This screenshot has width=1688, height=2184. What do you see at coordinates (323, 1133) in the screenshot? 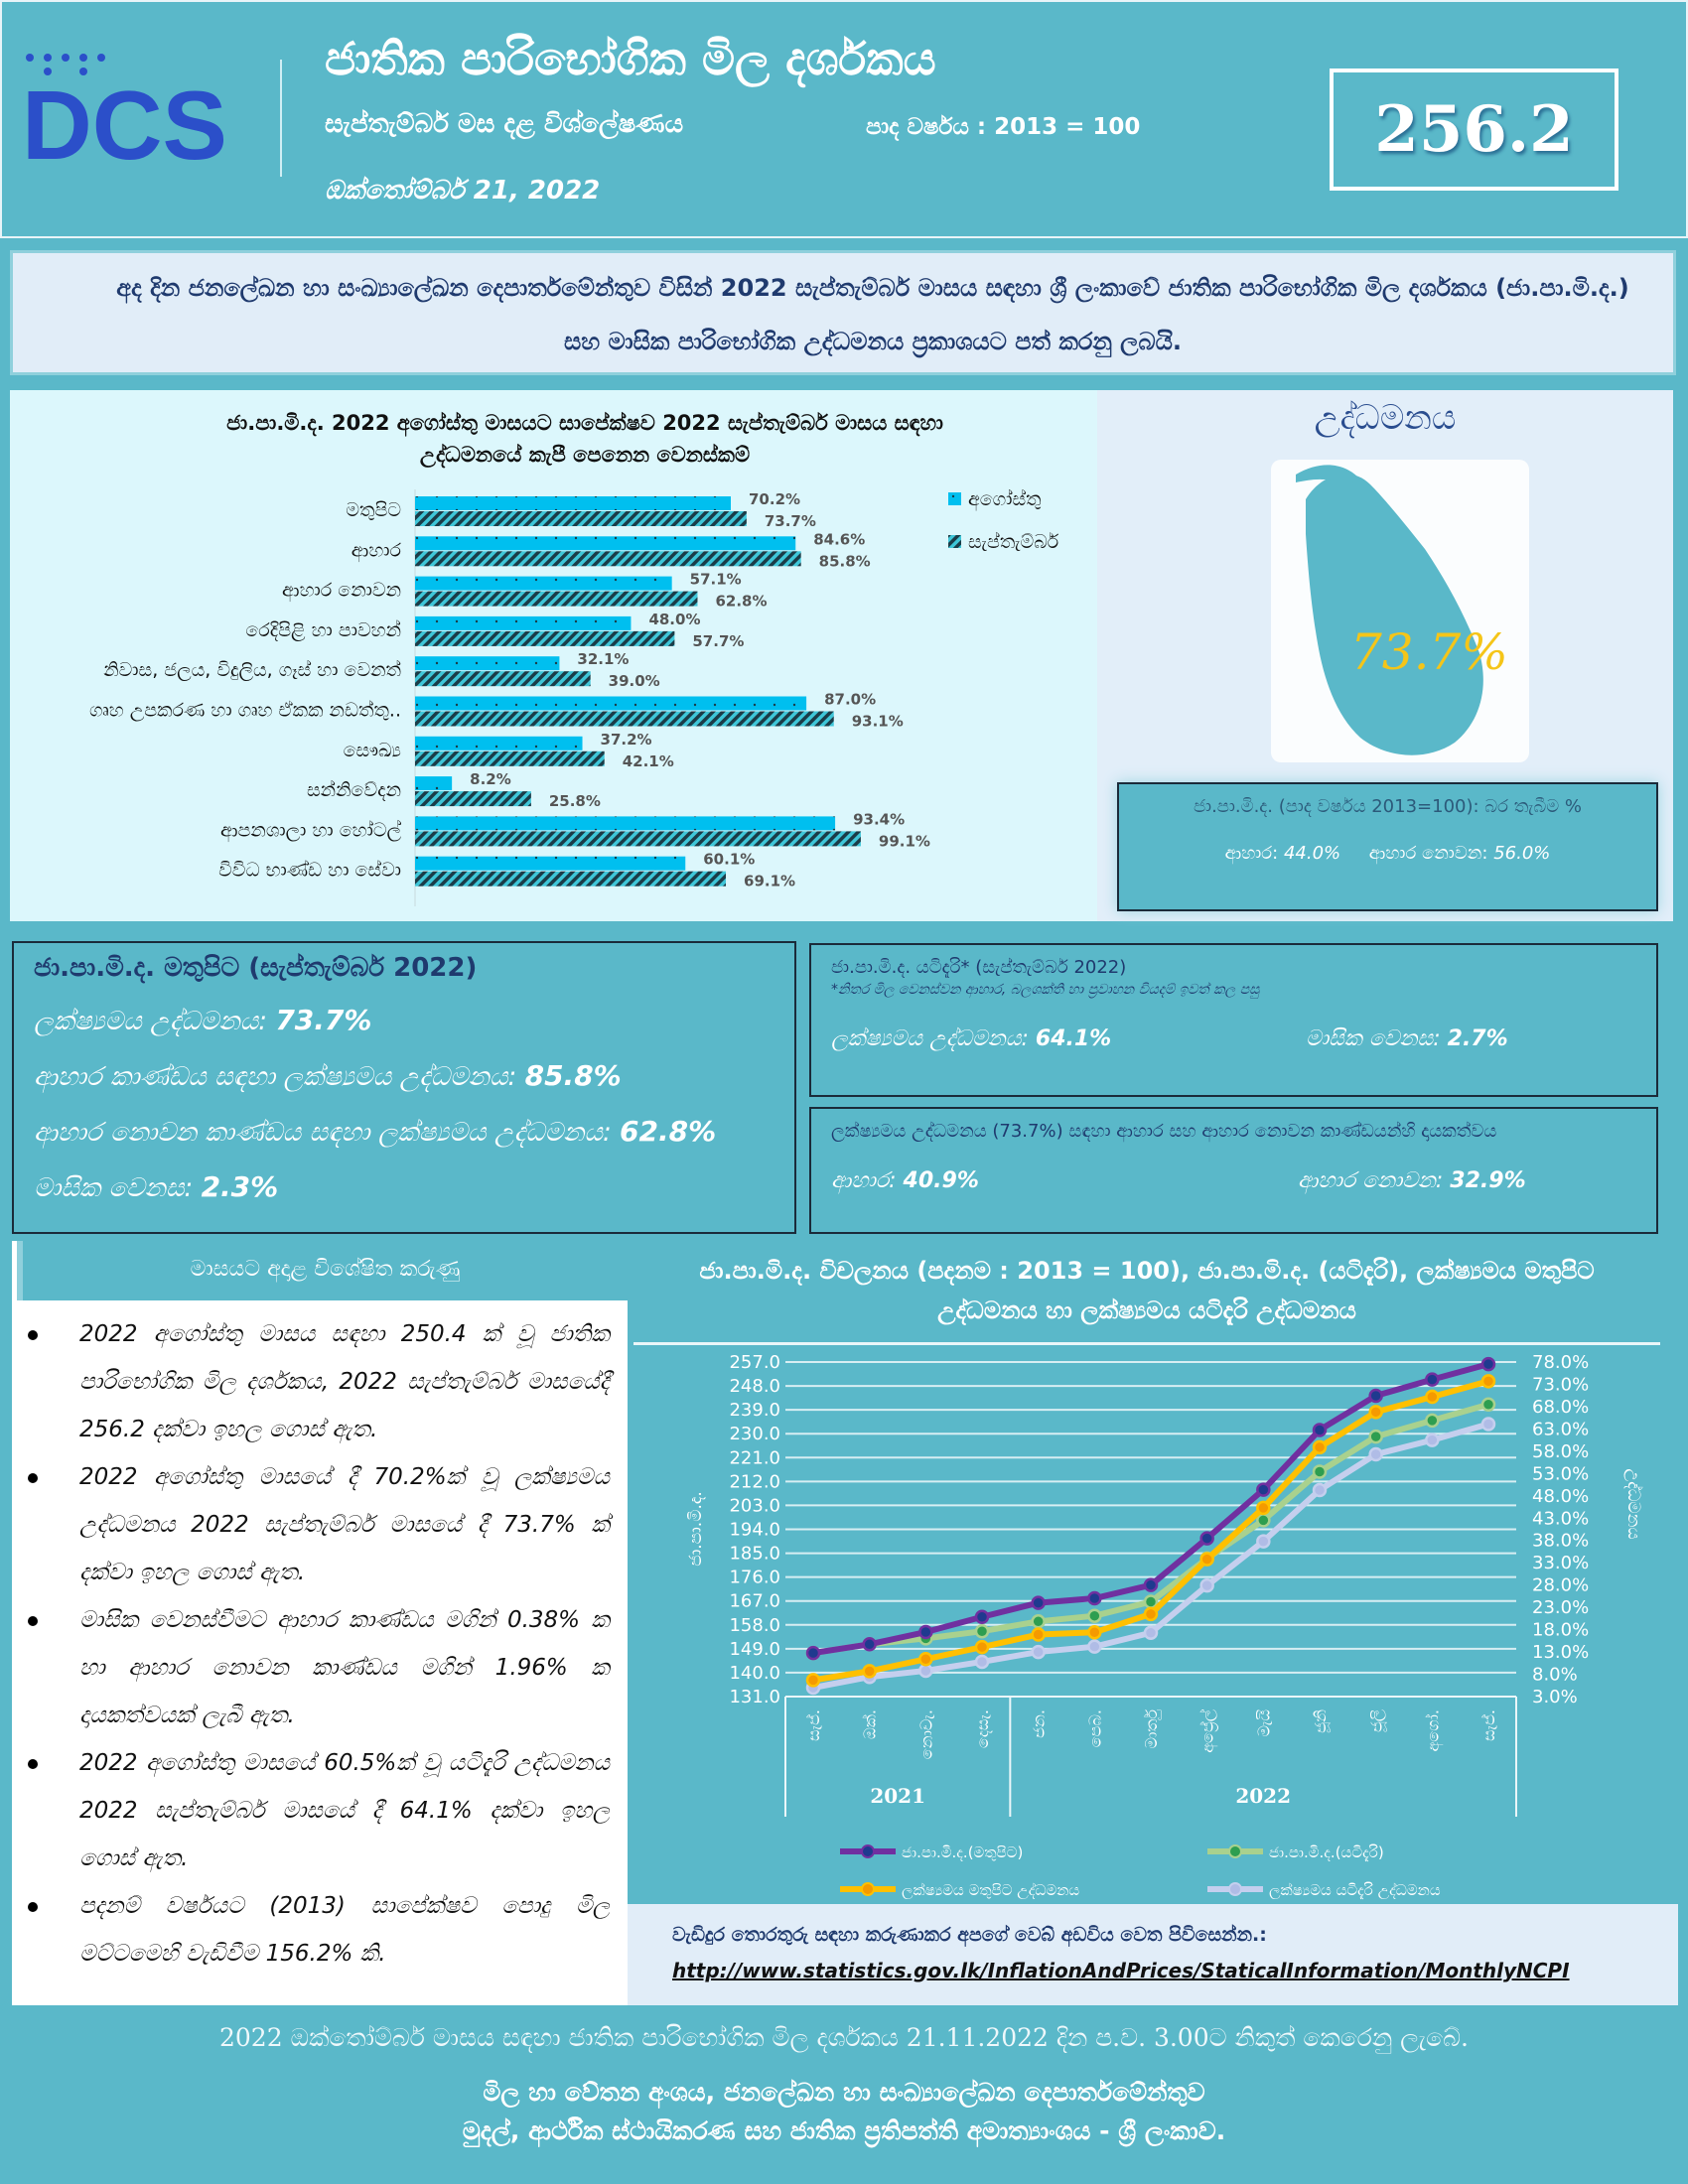
I see `row-label: ආහාර නොවන කාණ්ඩය සඳහා ලක්ෂ්‍යමය උද්ධමනය:` at bounding box center [323, 1133].